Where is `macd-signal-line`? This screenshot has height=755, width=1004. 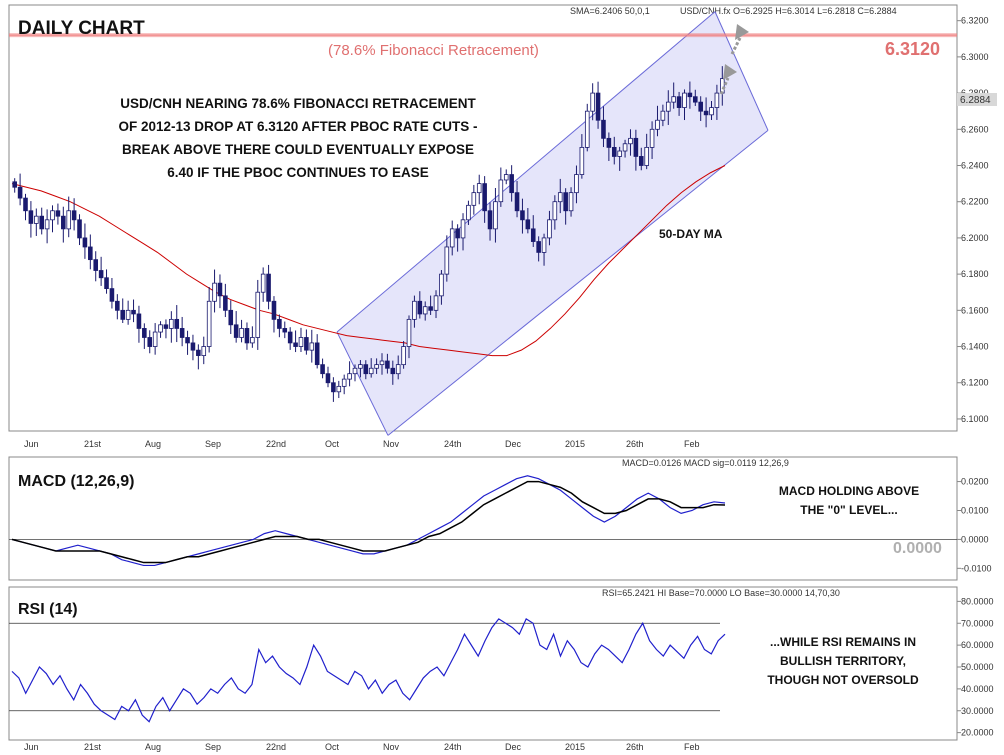 macd-signal-line is located at coordinates (368, 522).